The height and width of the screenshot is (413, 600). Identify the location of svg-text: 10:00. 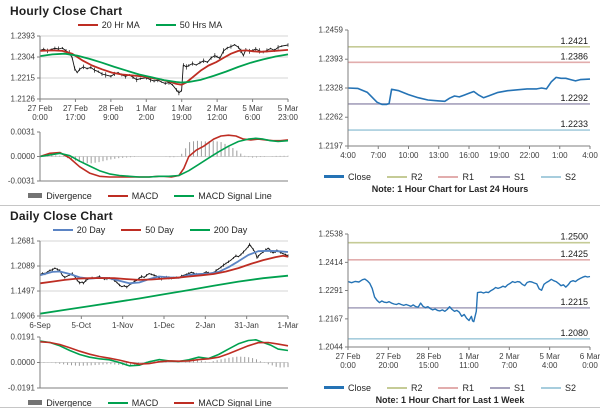
(408, 155).